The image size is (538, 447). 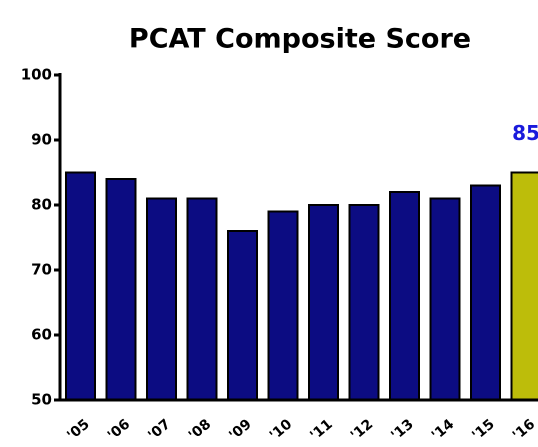 I want to click on x-tick-label: '11, so click(x=321, y=430).